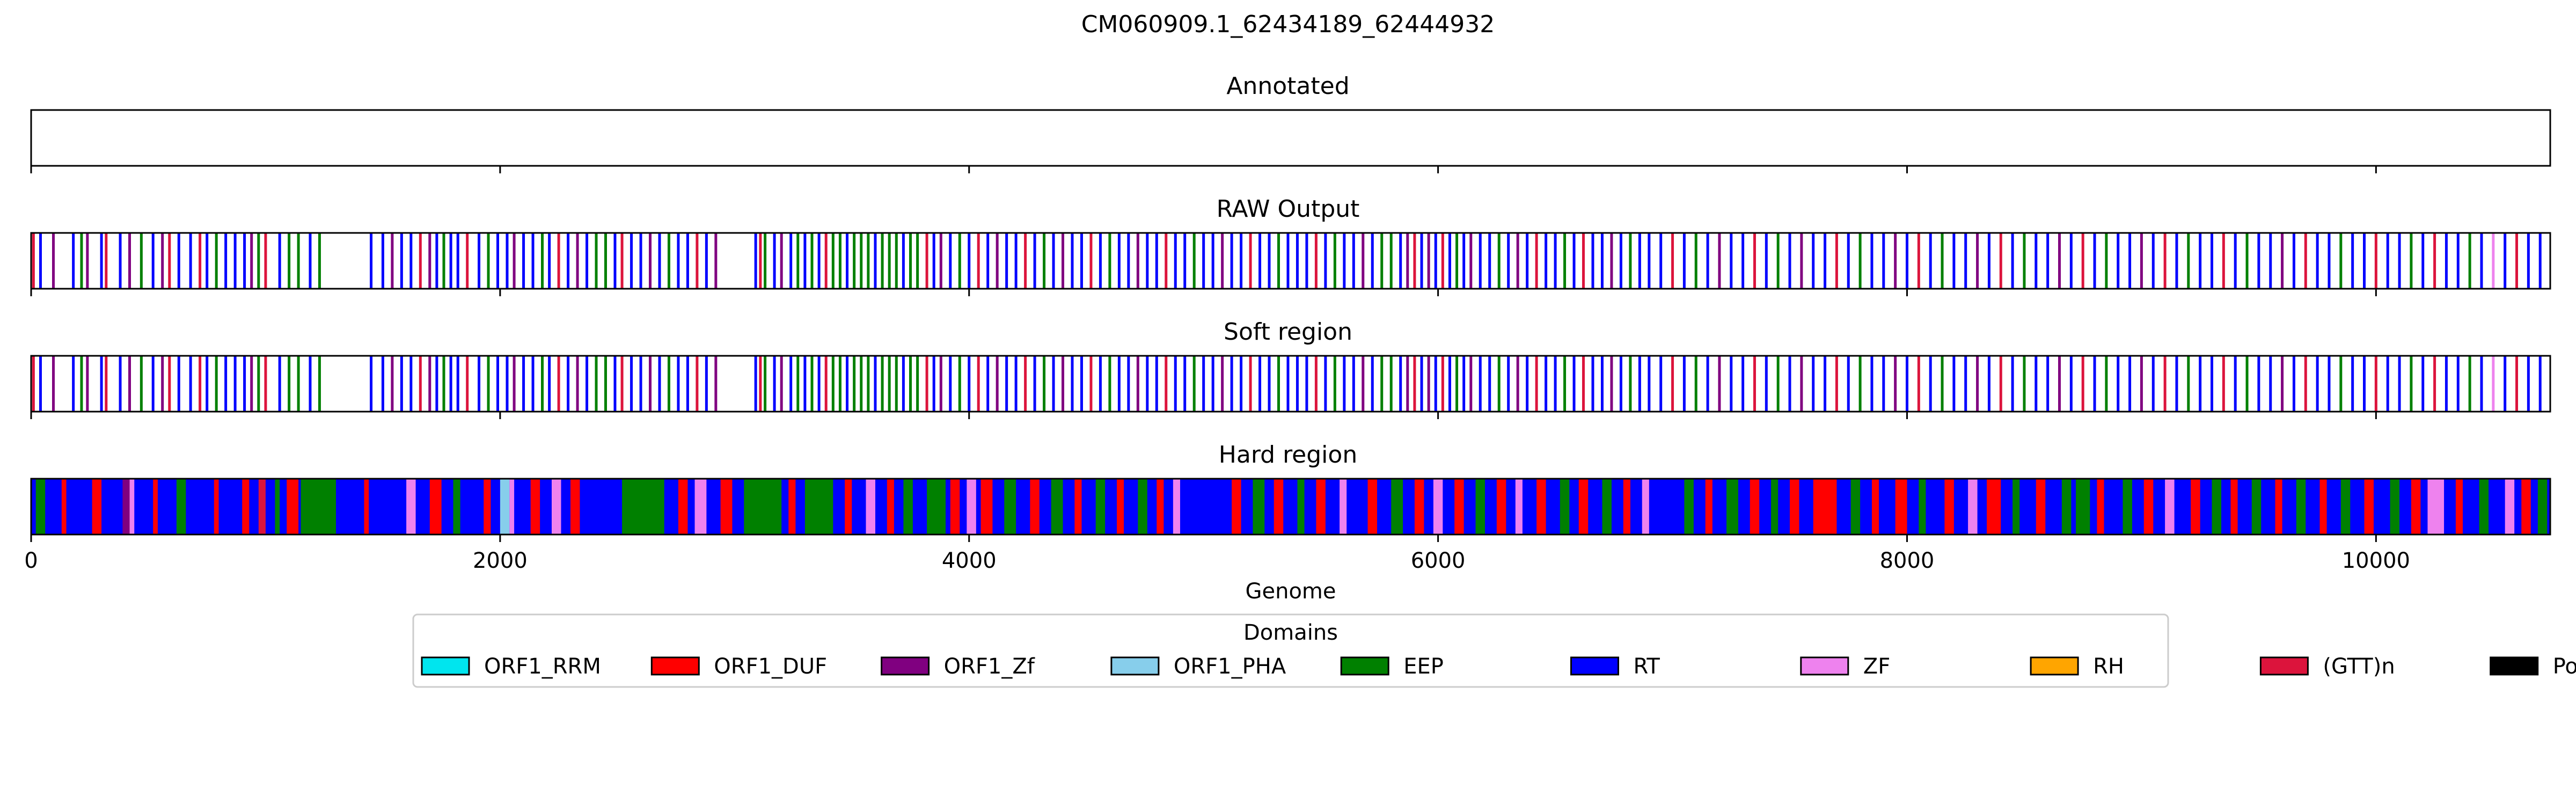  What do you see at coordinates (2376, 560) in the screenshot?
I see `x-tick-label: 10000` at bounding box center [2376, 560].